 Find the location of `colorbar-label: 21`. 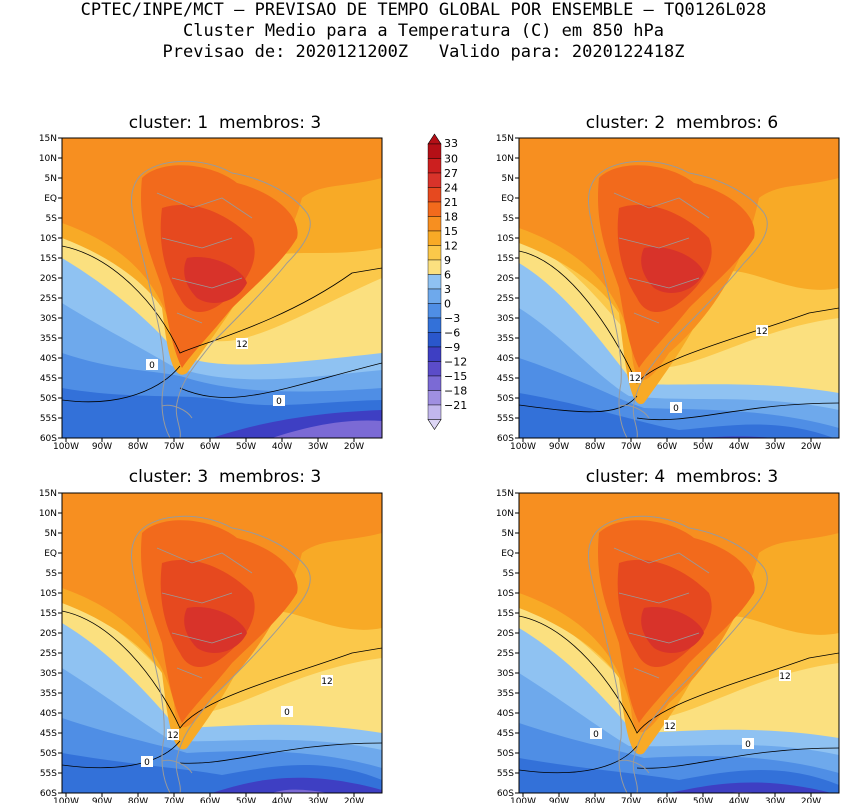

colorbar-label: 21 is located at coordinates (451, 202).